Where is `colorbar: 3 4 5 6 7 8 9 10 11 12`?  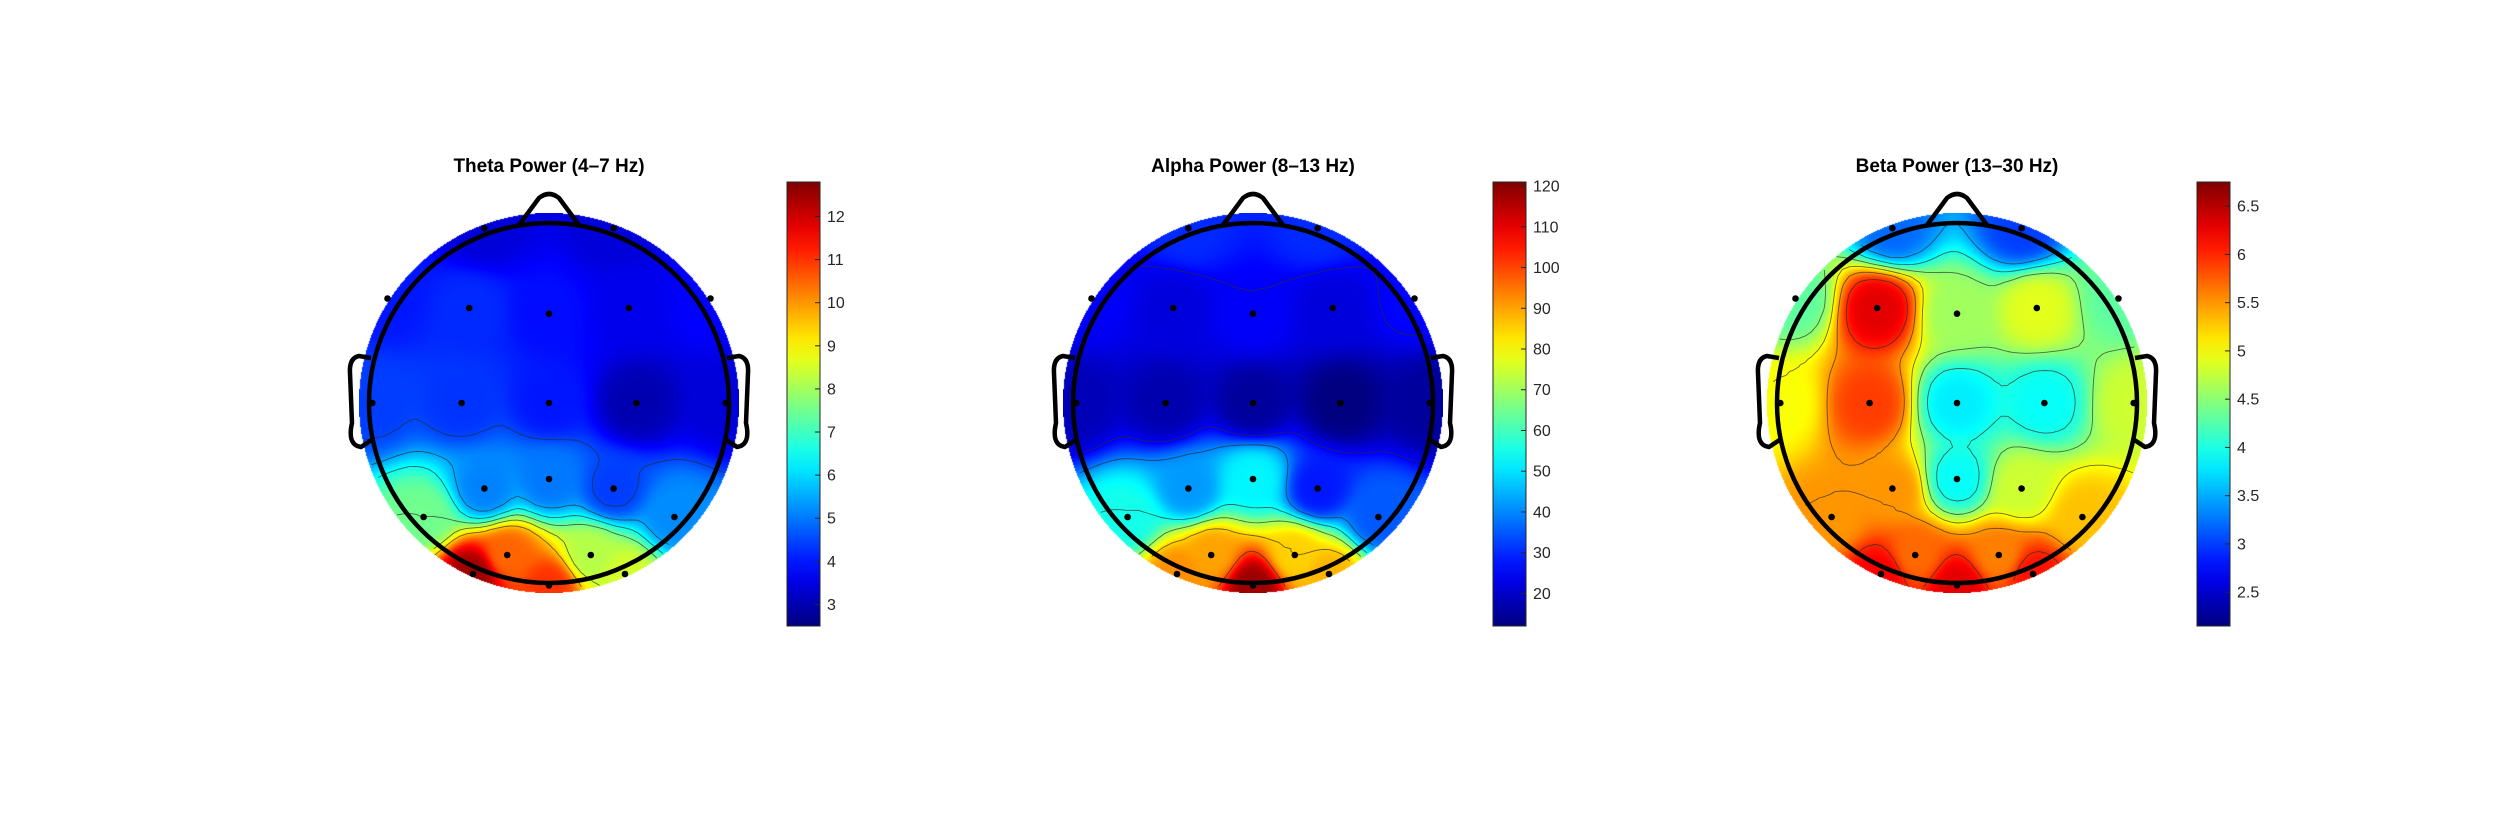
colorbar: 3 4 5 6 7 8 9 10 11 12 is located at coordinates (815, 404).